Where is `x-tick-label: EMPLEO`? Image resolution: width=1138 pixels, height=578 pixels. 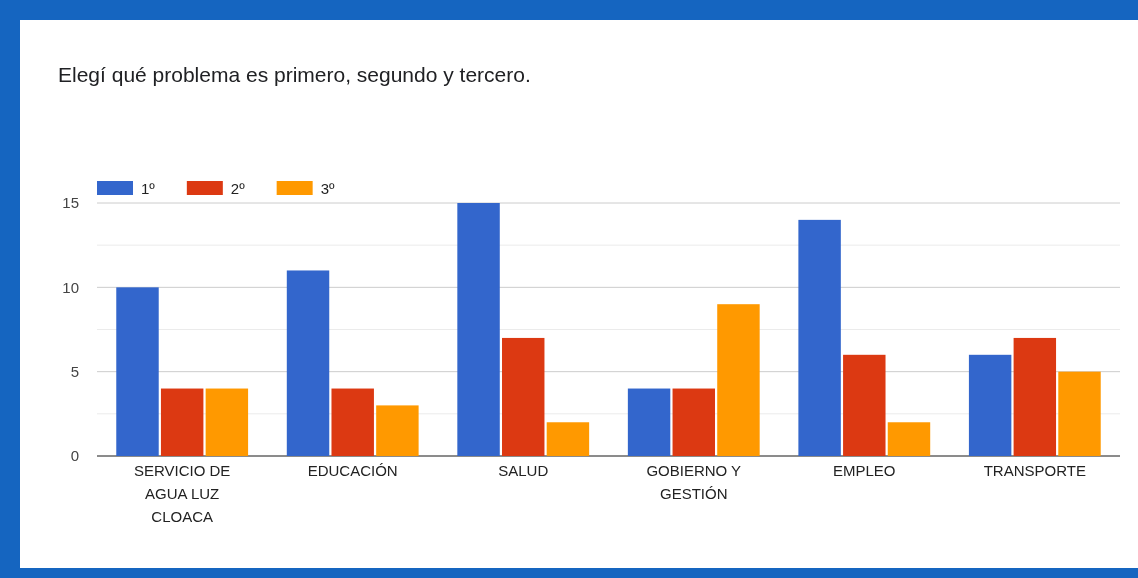
x-tick-label: EMPLEO is located at coordinates (864, 470).